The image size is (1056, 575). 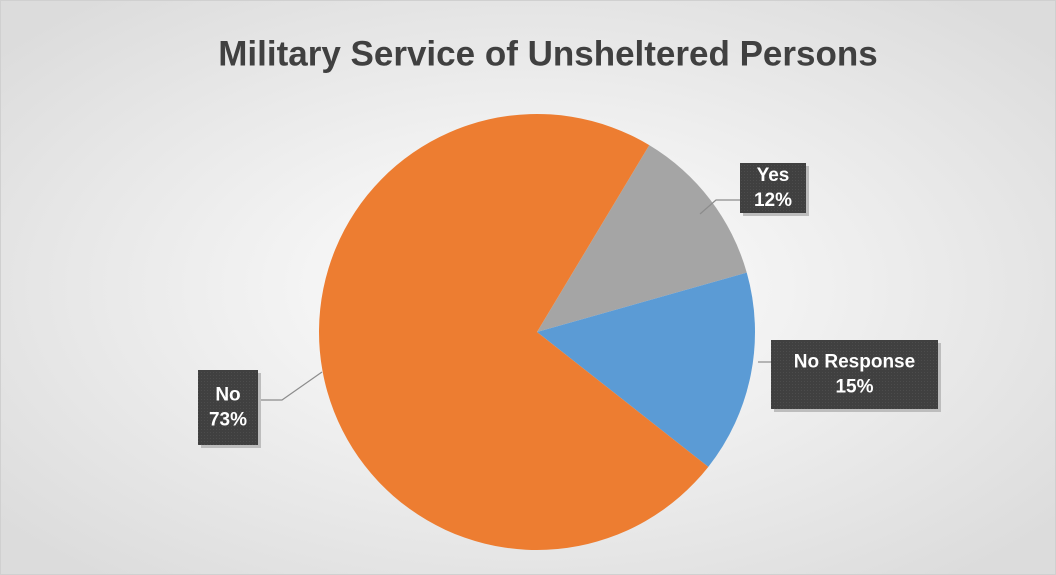 What do you see at coordinates (228, 420) in the screenshot?
I see `value-label: 73%` at bounding box center [228, 420].